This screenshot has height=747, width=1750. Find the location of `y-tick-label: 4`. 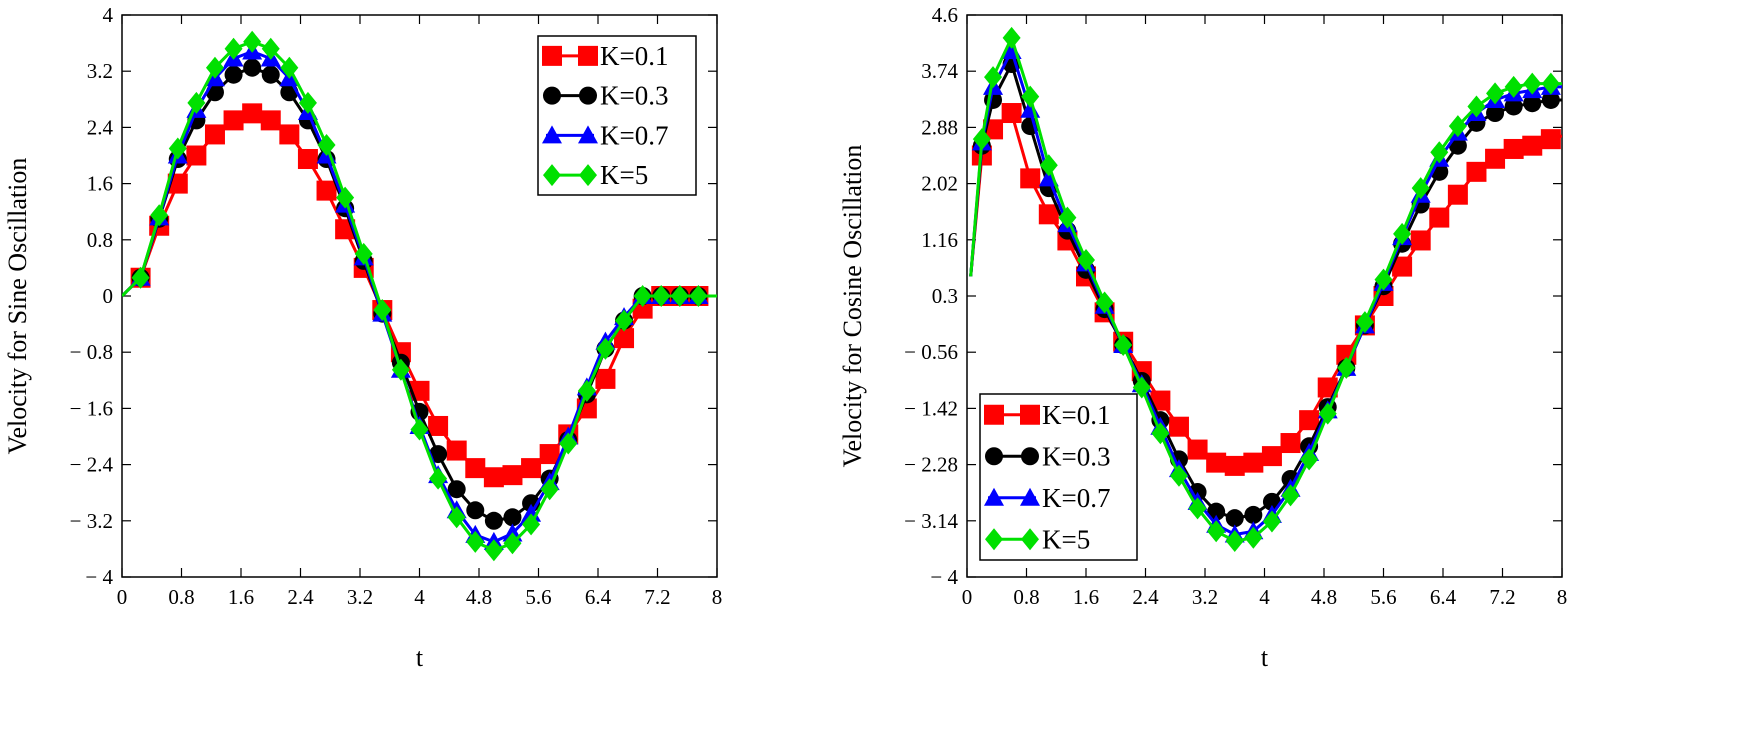

y-tick-label: 4 is located at coordinates (108, 15).